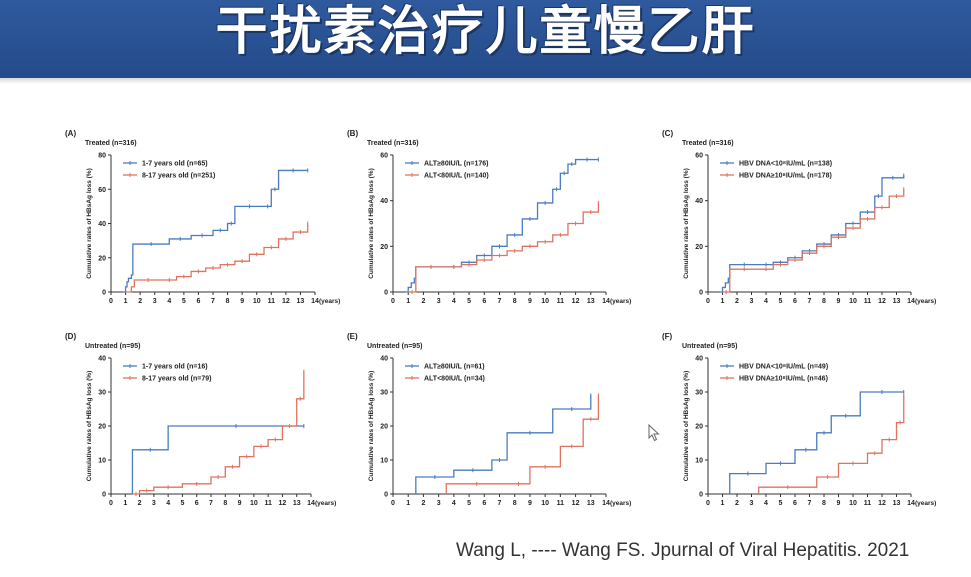 Image resolution: width=971 pixels, height=577 pixels. I want to click on panel-label: (E), so click(352, 336).